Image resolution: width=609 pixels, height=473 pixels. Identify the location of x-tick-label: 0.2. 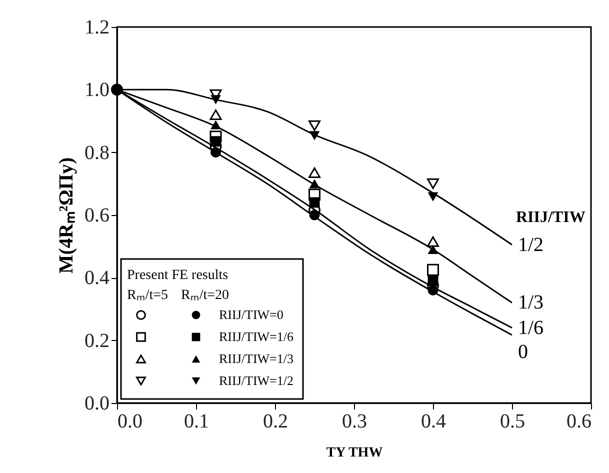
(275, 421).